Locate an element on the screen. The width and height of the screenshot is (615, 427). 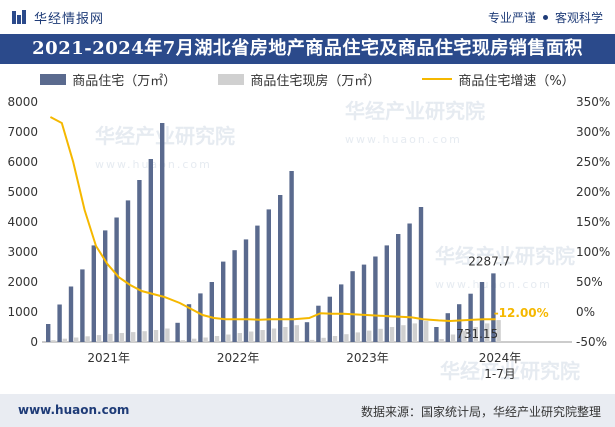
footer: www.huaon.com 数据来源：国家统计局，华经产业研究院整理 is located at coordinates (307, 410).